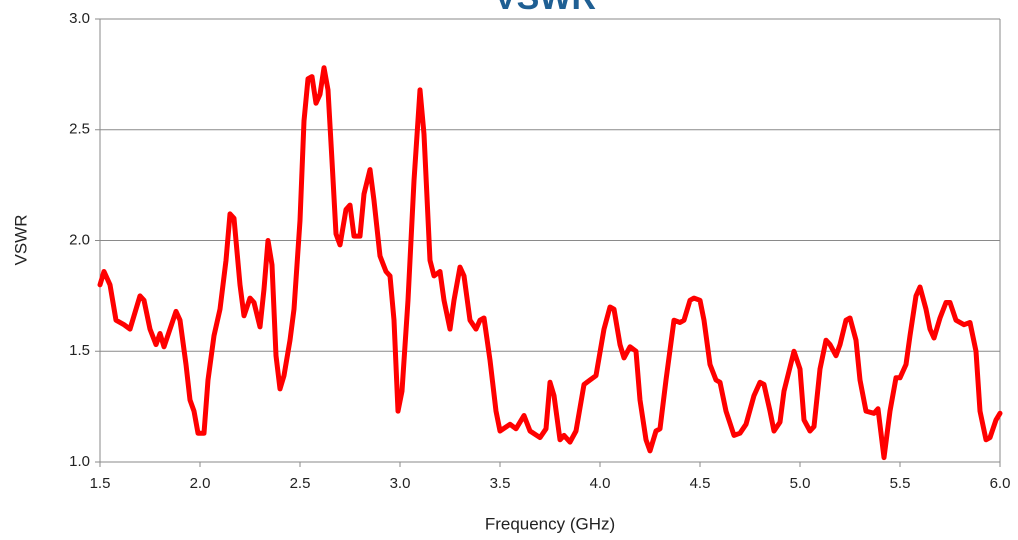  What do you see at coordinates (20, 240) in the screenshot?
I see `y-axis-title: VSWR` at bounding box center [20, 240].